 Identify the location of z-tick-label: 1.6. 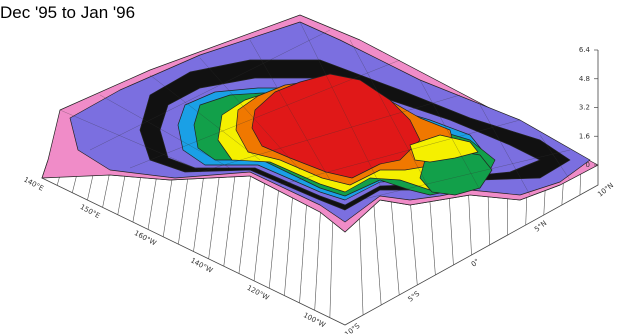
(585, 136).